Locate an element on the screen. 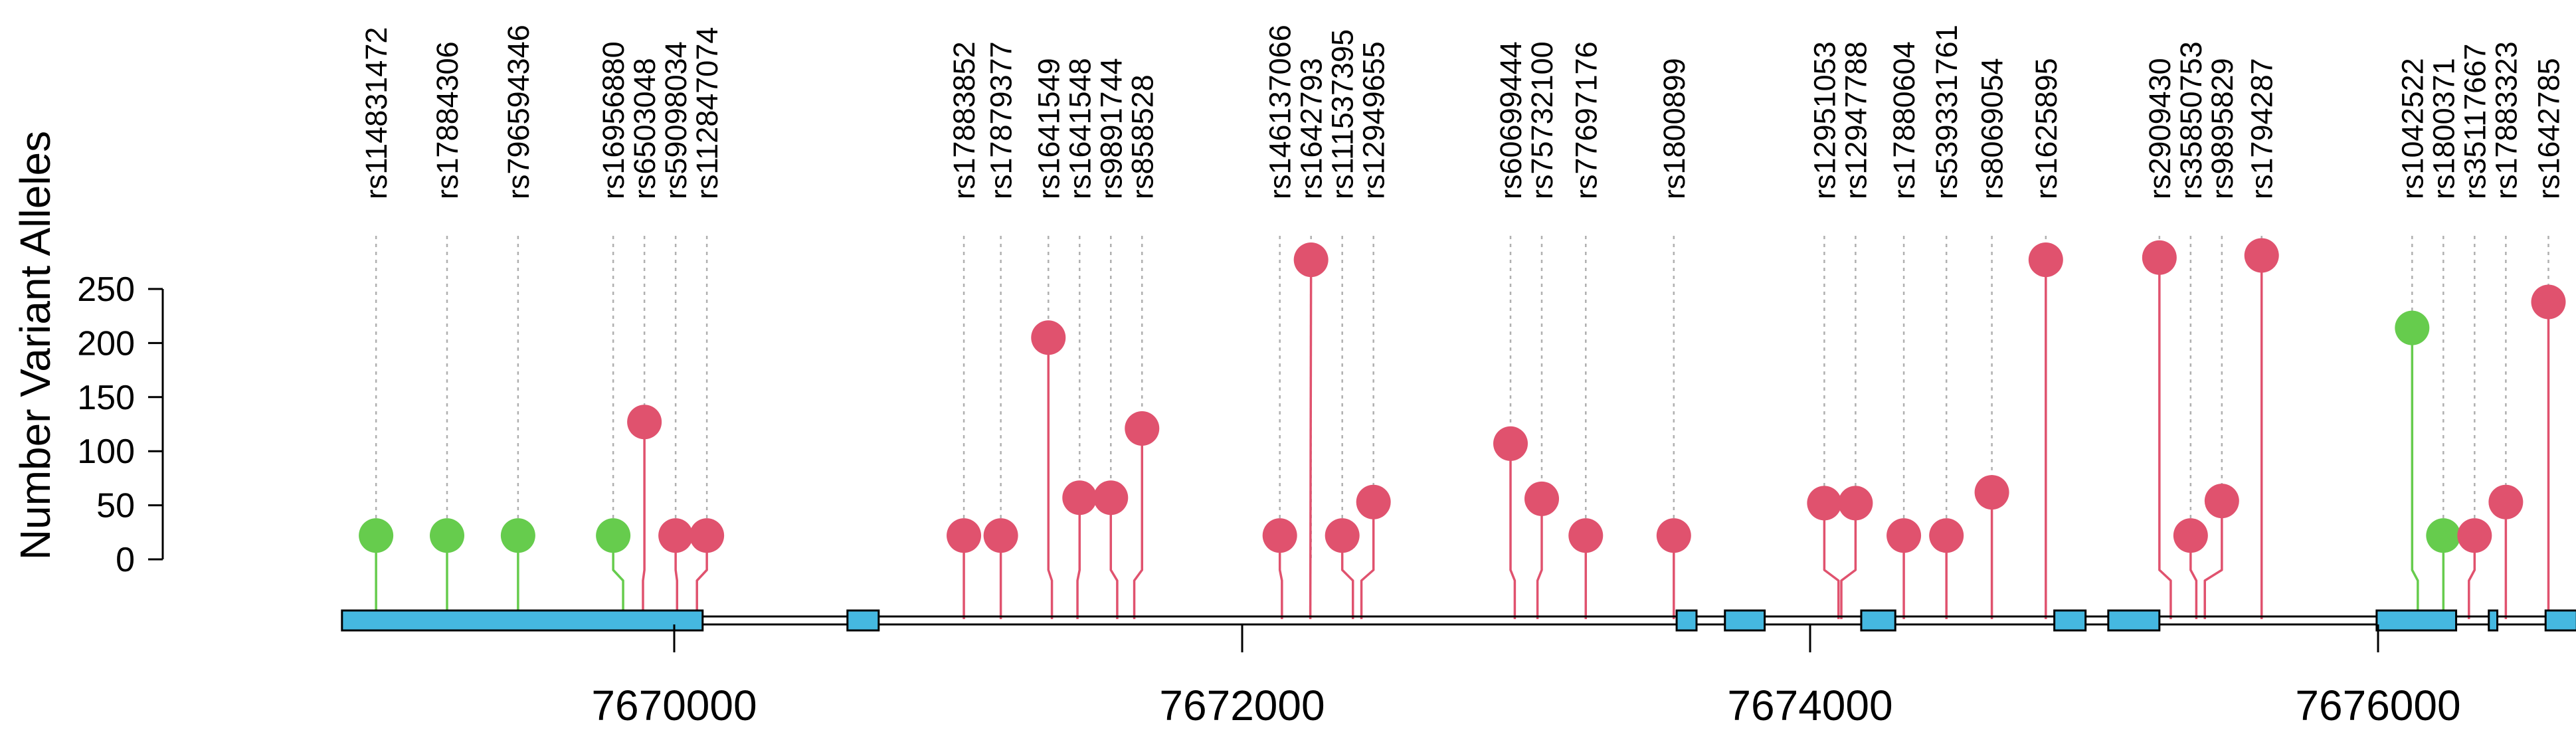 Image resolution: width=2576 pixels, height=748 pixels. variant-label: rs539331761 is located at coordinates (1947, 112).